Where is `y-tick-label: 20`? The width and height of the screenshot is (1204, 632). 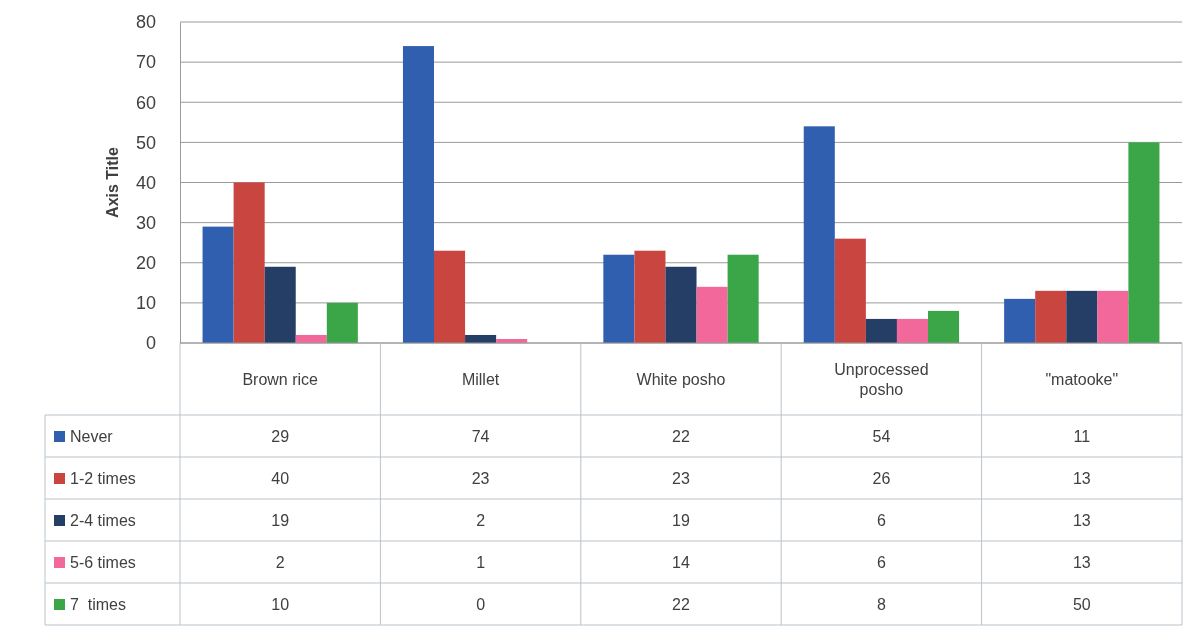
y-tick-label: 20 is located at coordinates (145, 263).